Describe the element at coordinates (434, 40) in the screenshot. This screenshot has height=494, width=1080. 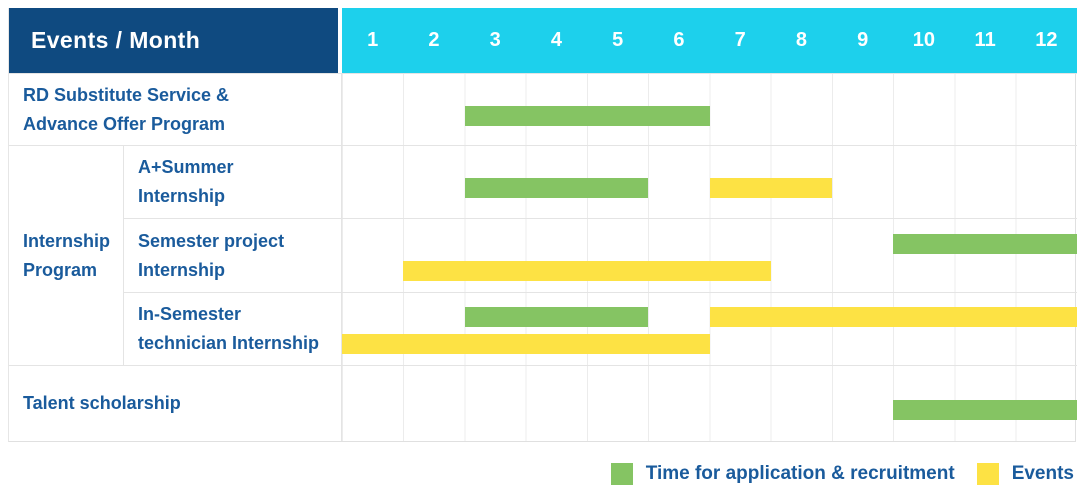
I see `month-header-2: 2` at that location.